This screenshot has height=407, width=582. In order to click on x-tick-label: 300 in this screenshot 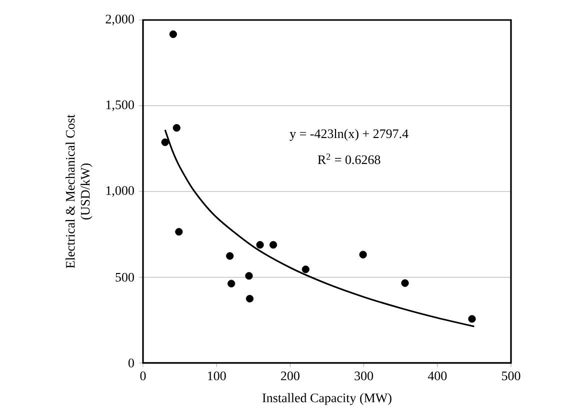, I will do `click(364, 376)`.